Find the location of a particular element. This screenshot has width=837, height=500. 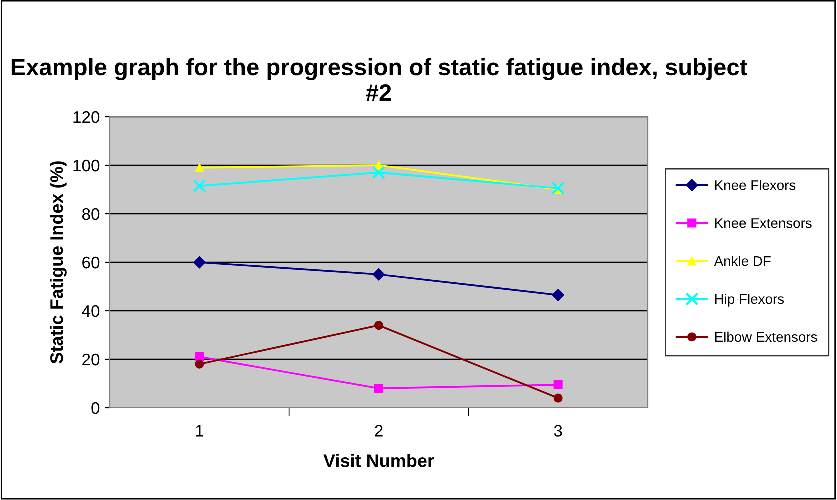

x-tick-label: 1 is located at coordinates (200, 431).